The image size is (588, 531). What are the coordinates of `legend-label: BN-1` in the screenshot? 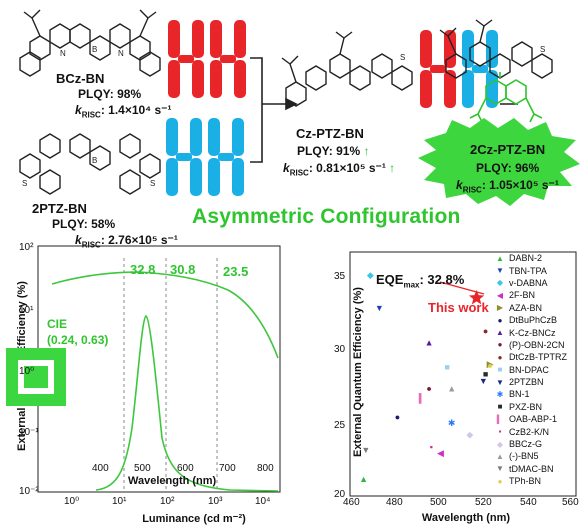 It's located at (519, 394).